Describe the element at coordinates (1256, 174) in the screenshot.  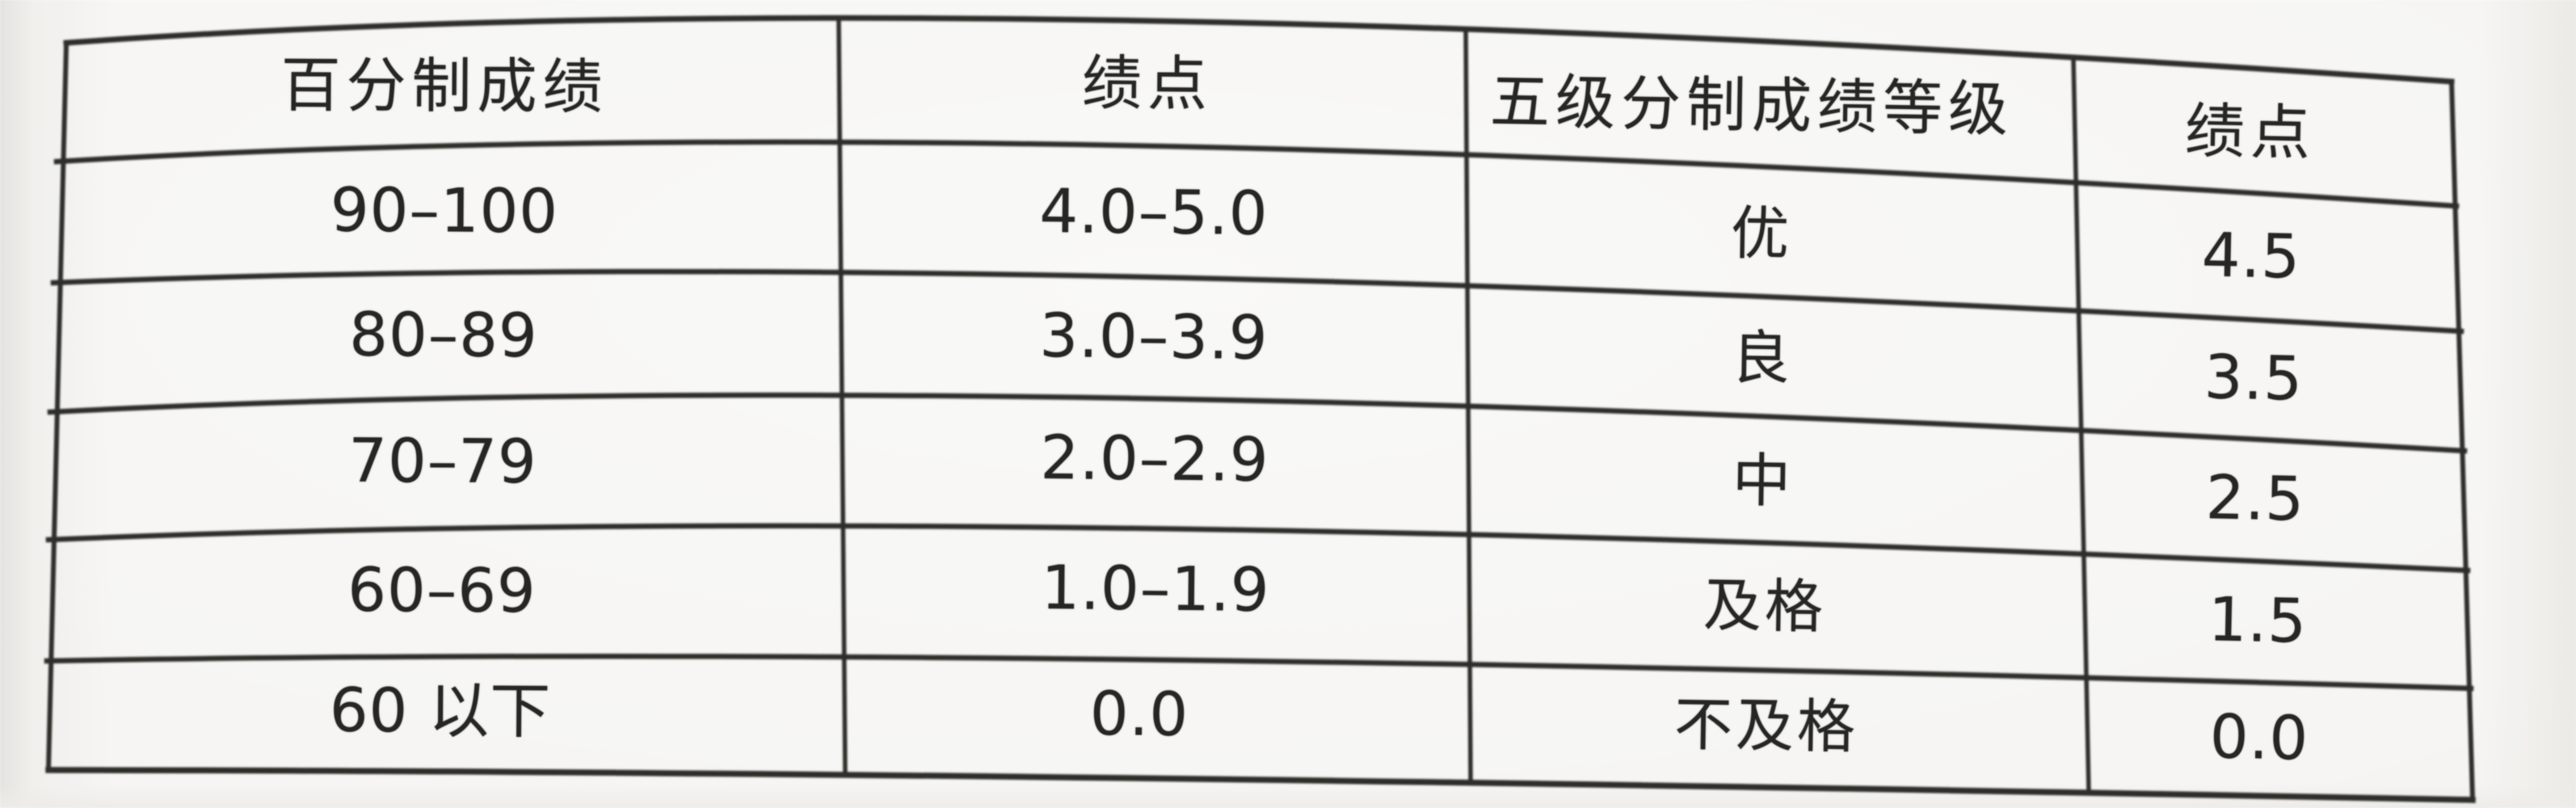
I see `grid-line-h1` at that location.